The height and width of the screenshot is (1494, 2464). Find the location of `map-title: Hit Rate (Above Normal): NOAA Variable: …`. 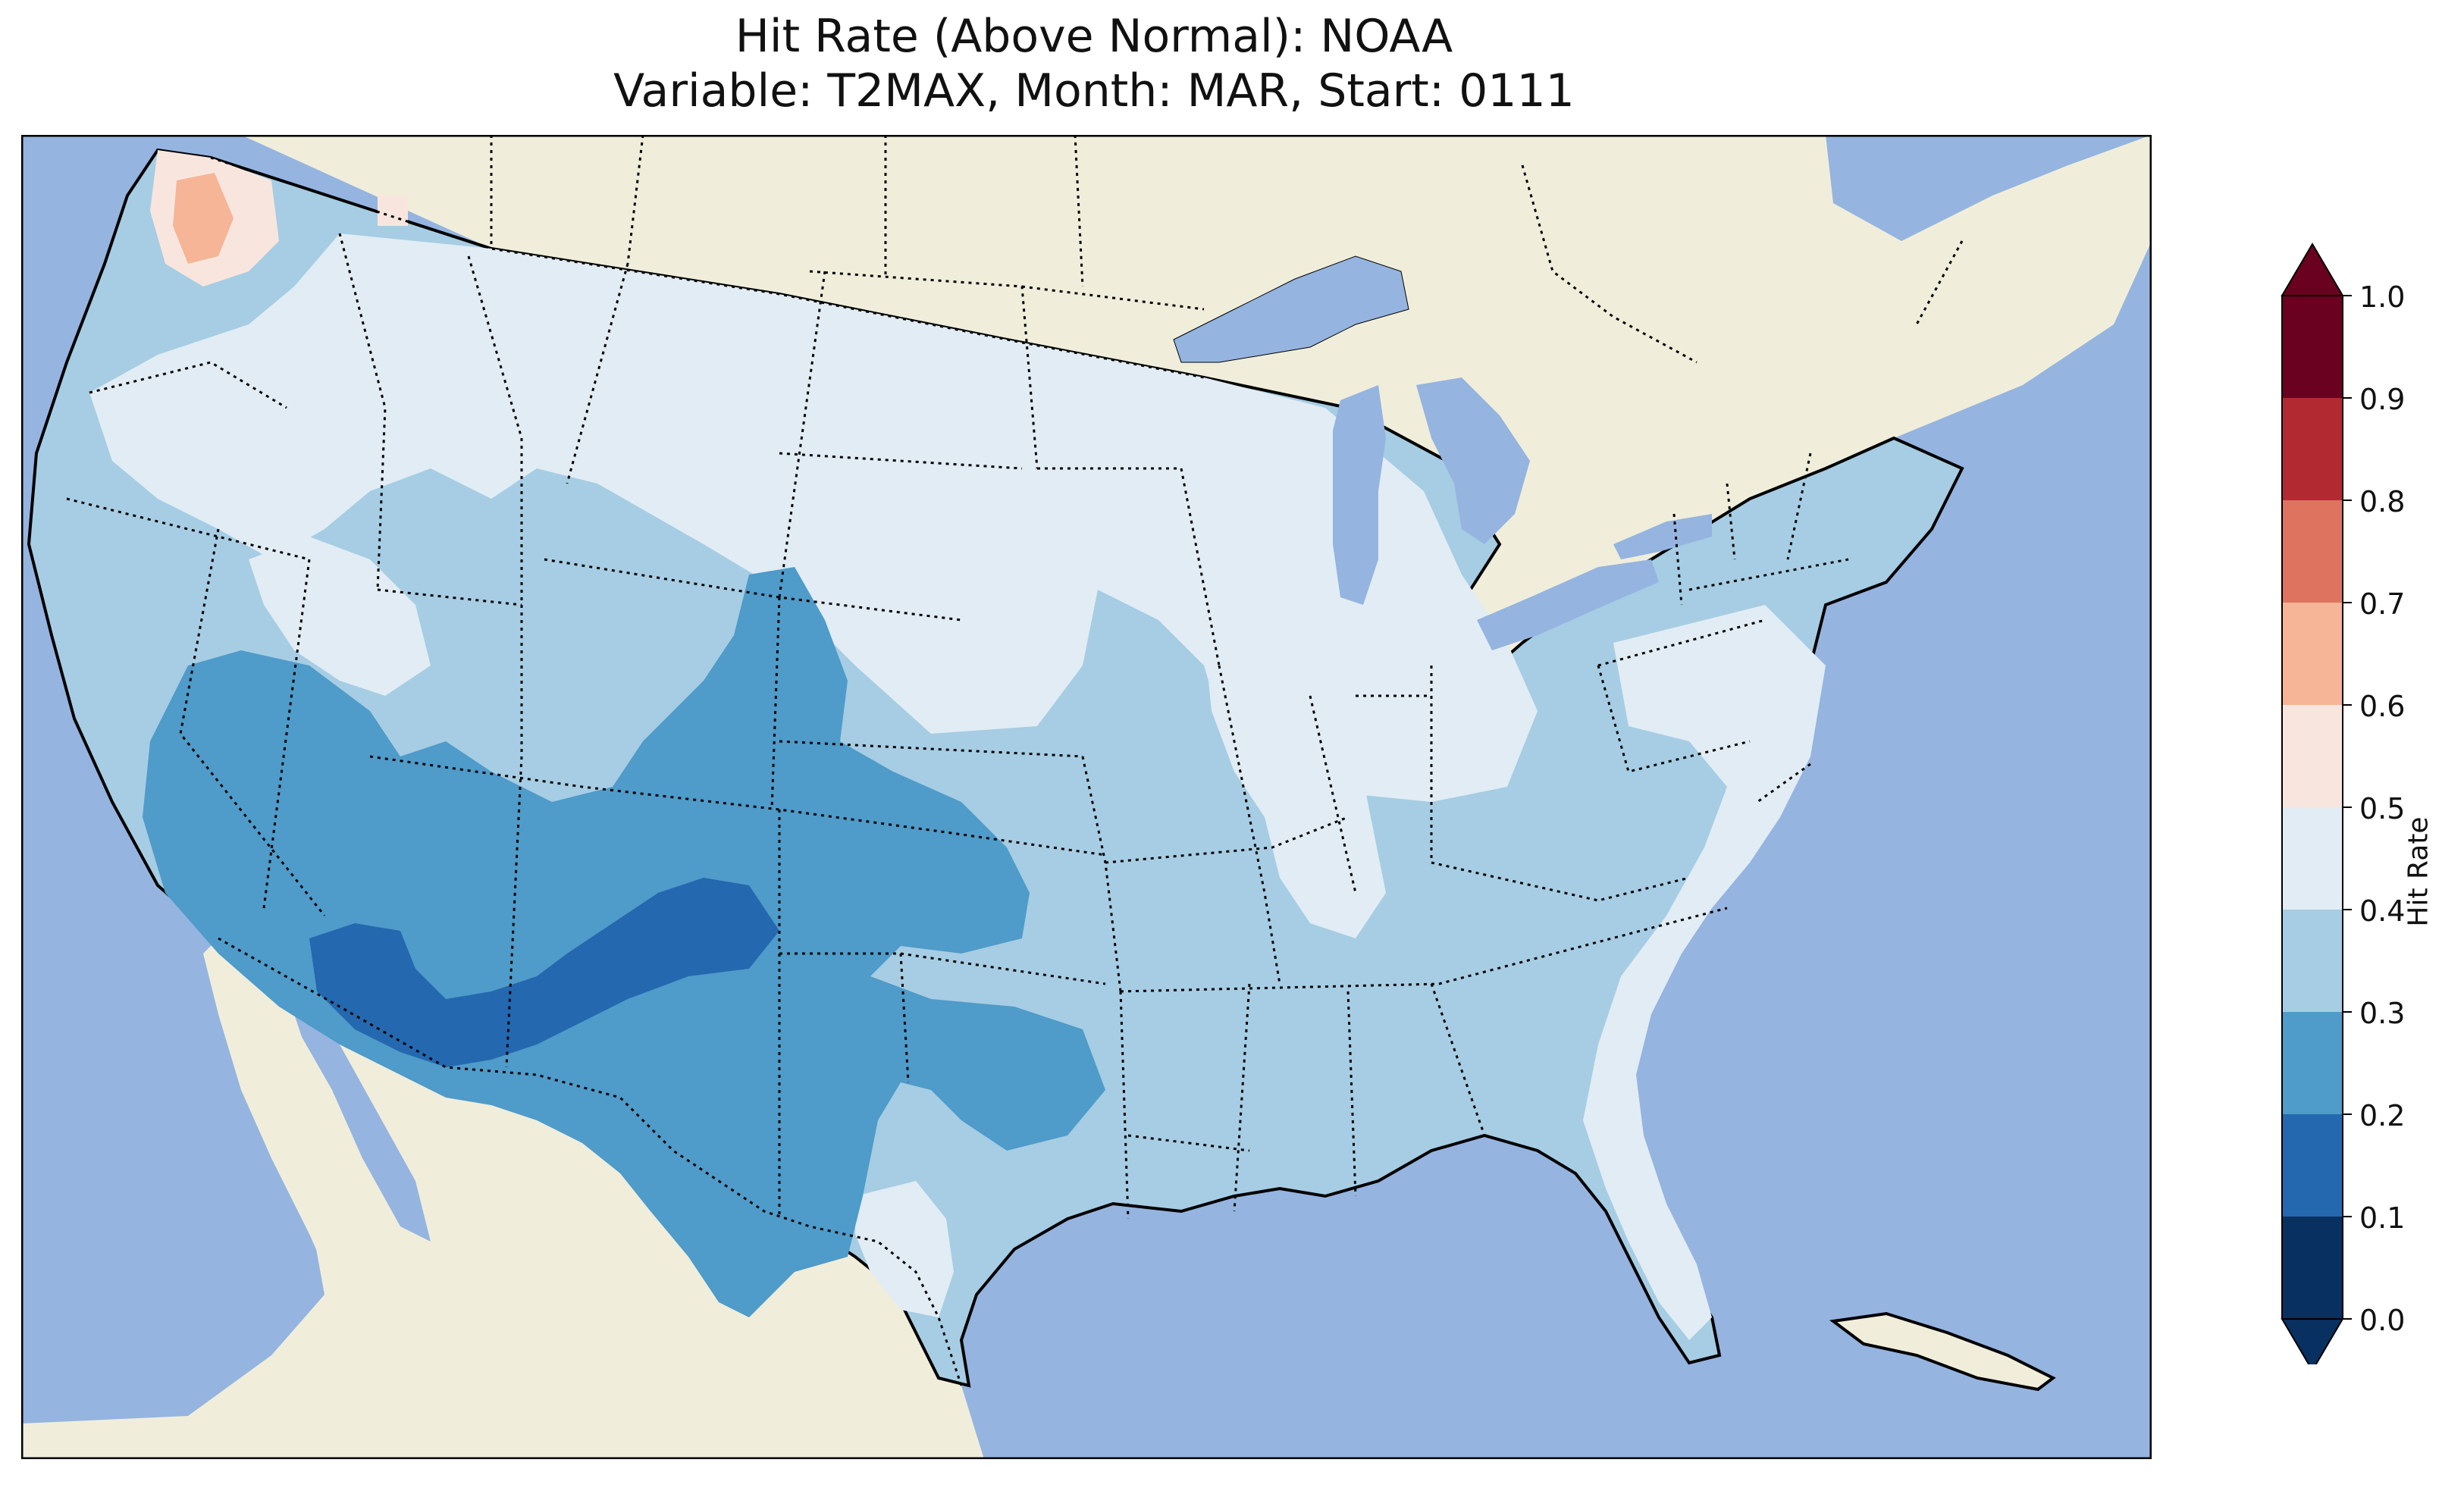

map-title: Hit Rate (Above Normal): NOAA Variable: … is located at coordinates (1094, 63).